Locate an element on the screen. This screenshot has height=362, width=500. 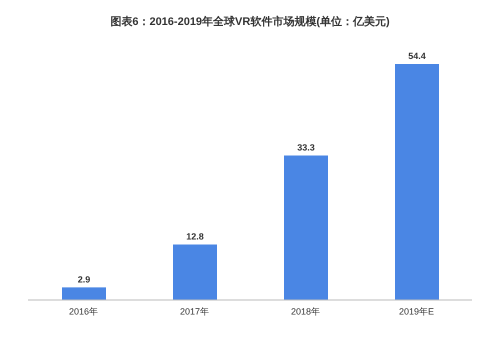
x-tick-label: 2018年 is located at coordinates (305, 311).